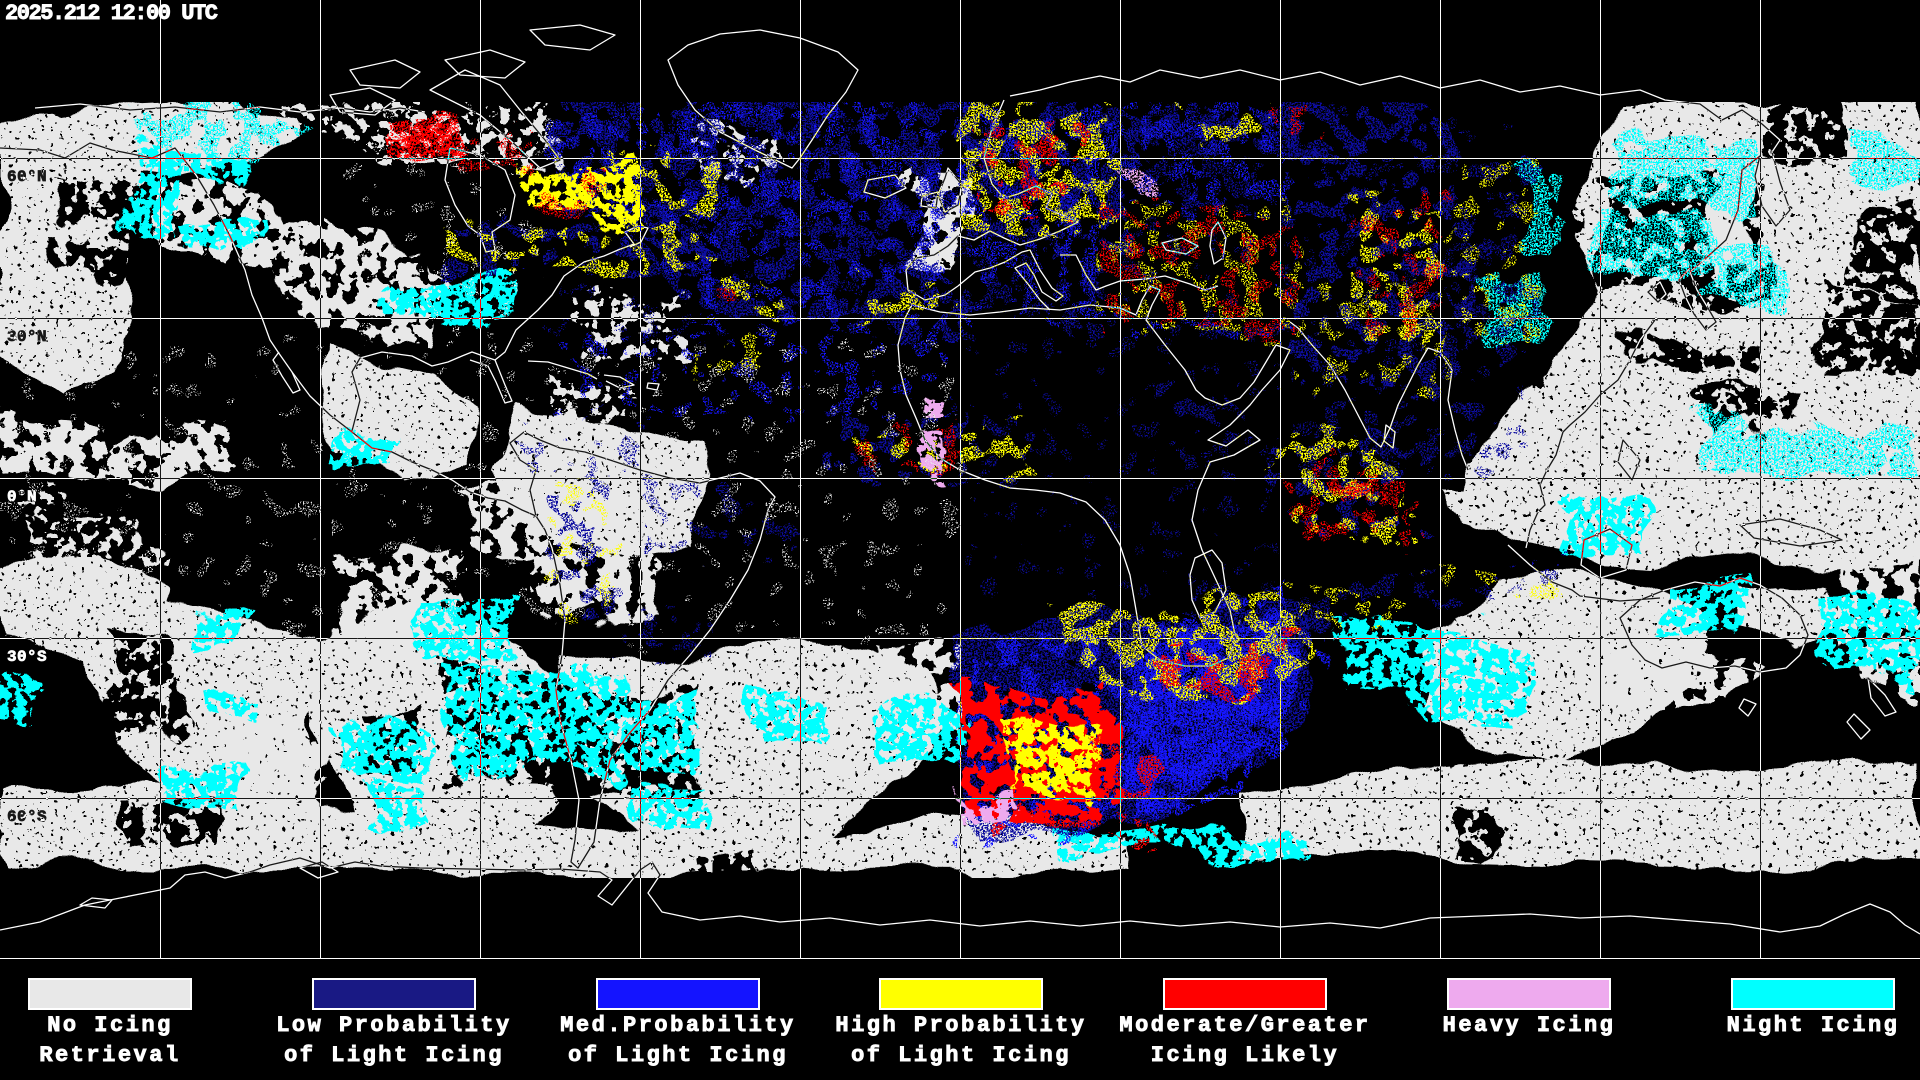 The image size is (1920, 1080). Describe the element at coordinates (1813, 1025) in the screenshot. I see `svg-text: Night Icing` at that location.